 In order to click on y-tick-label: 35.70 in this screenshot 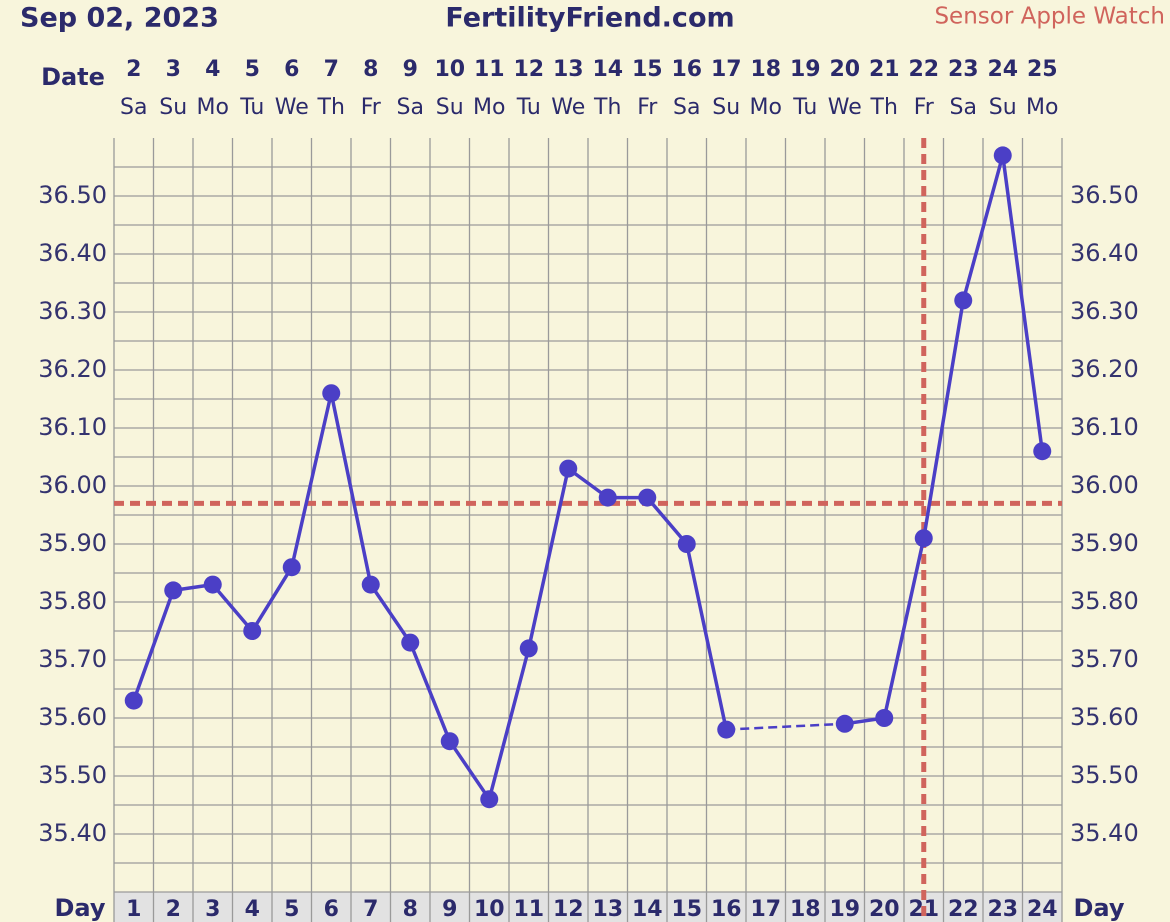, I will do `click(72, 659)`.